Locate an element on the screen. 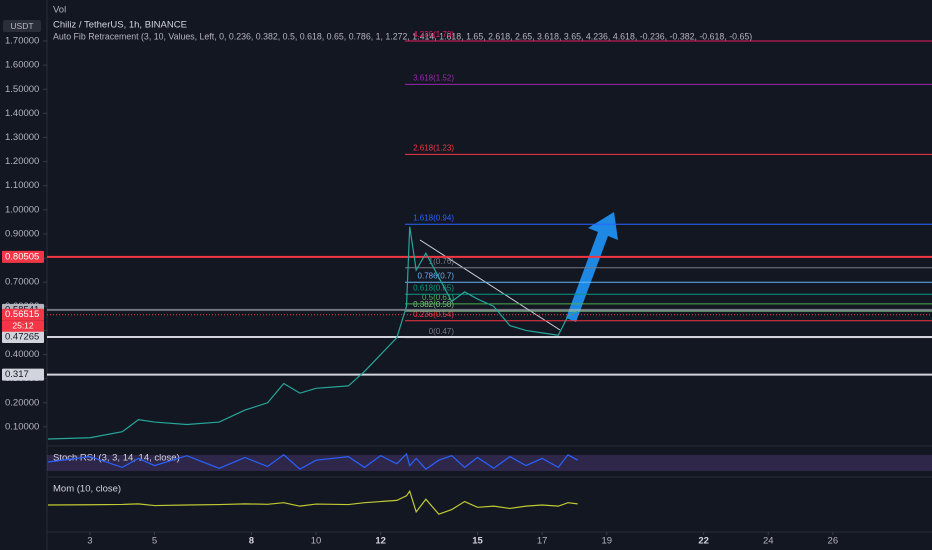 The width and height of the screenshot is (932, 550). x-tick-label: 10 is located at coordinates (316, 541).